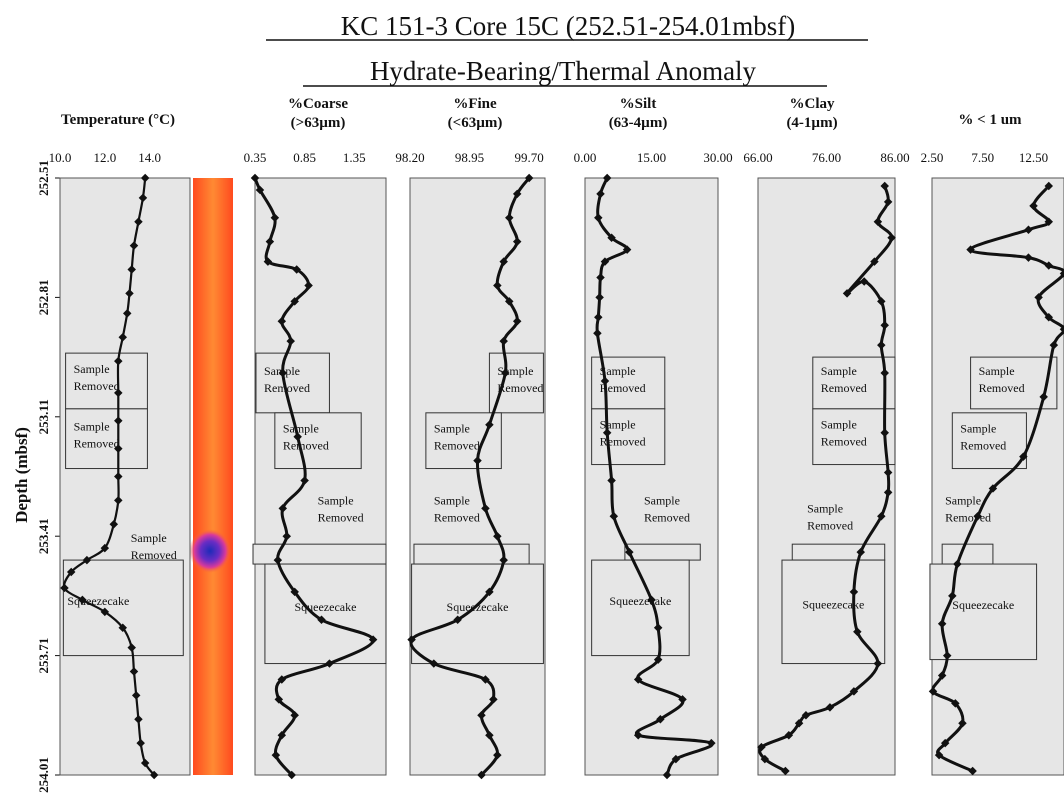 Image resolution: width=1064 pixels, height=800 pixels. What do you see at coordinates (475, 104) in the screenshot?
I see `panel-title: %Fine` at bounding box center [475, 104].